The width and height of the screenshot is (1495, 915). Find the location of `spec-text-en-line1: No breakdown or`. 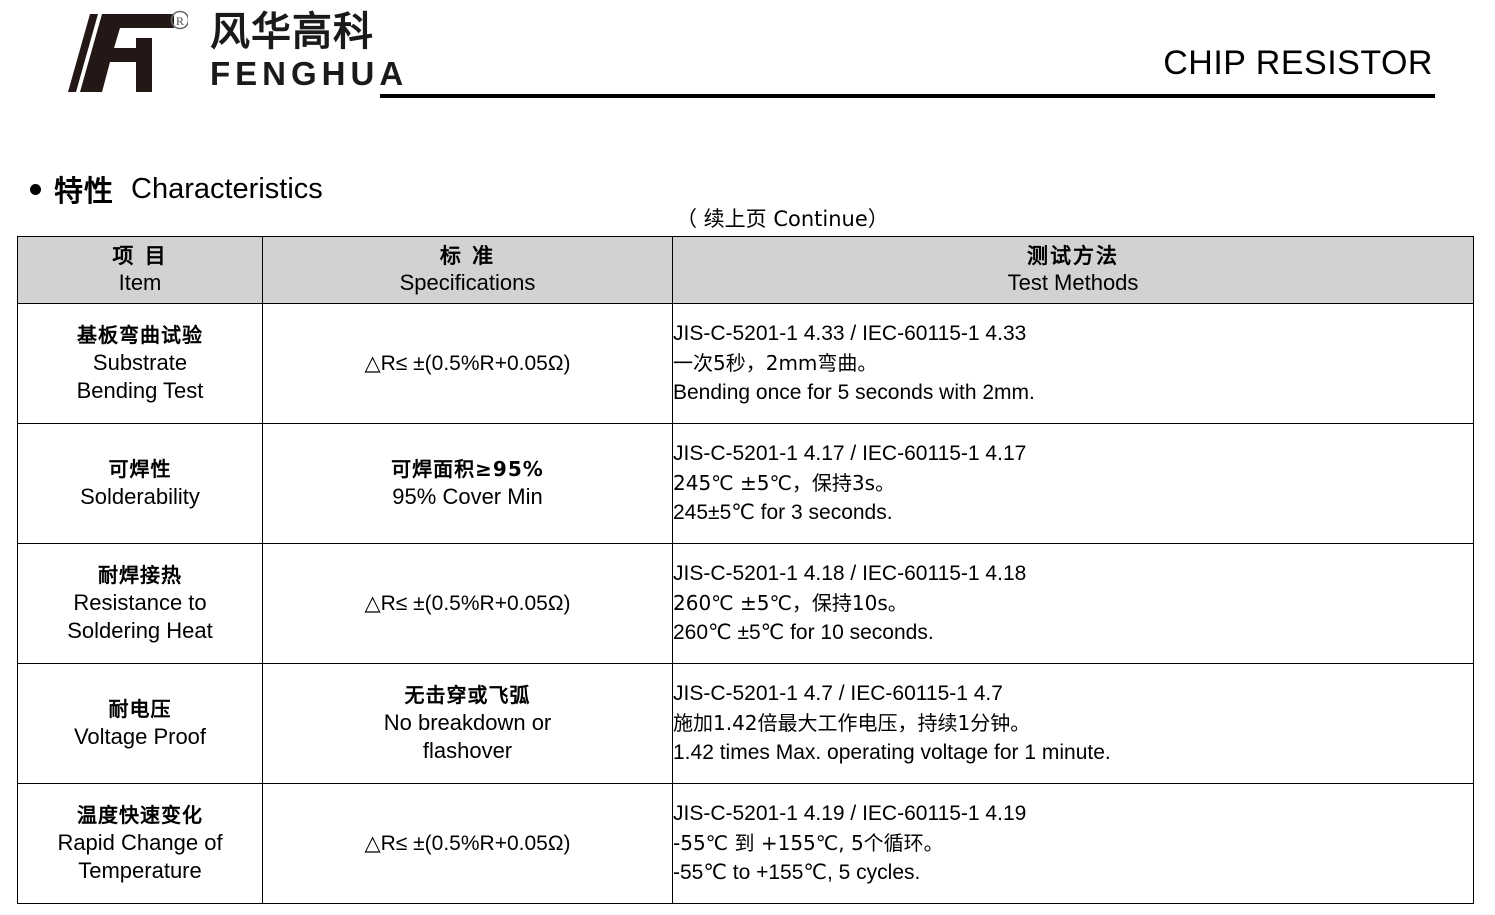

spec-text-en-line1: No breakdown or is located at coordinates (467, 722).